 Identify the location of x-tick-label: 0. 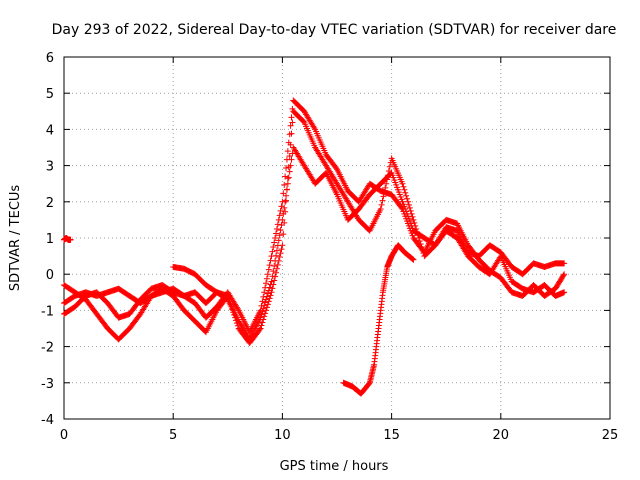
(64, 435).